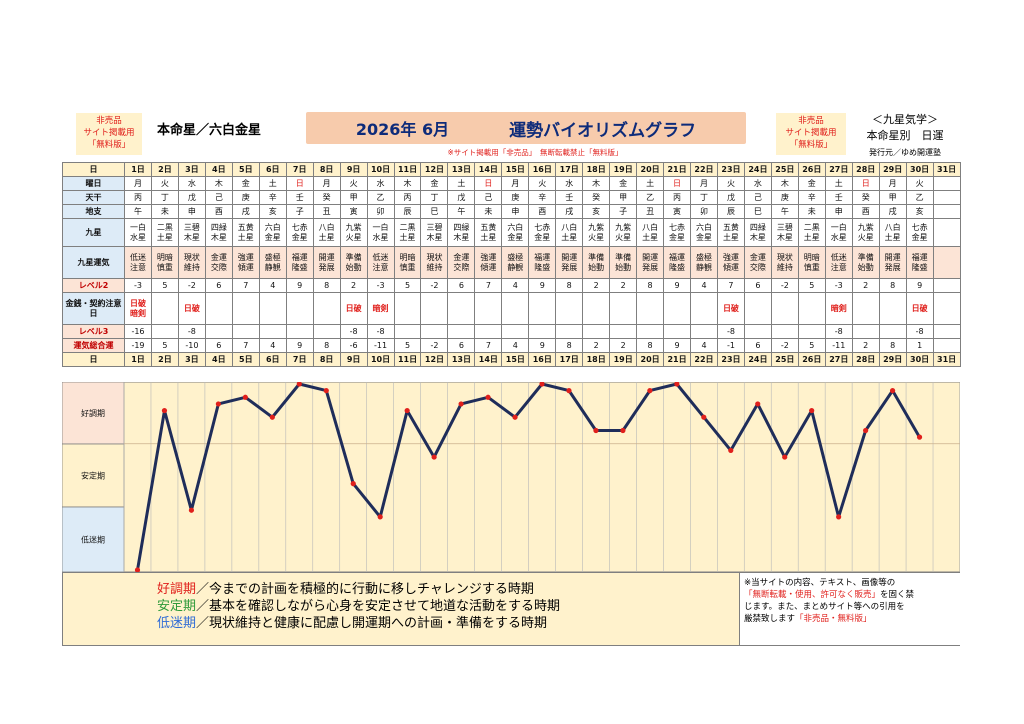 This screenshot has width=1024, height=724. I want to click on header-right-badge: 非売品 サイト掲載用 「無料版」, so click(811, 134).